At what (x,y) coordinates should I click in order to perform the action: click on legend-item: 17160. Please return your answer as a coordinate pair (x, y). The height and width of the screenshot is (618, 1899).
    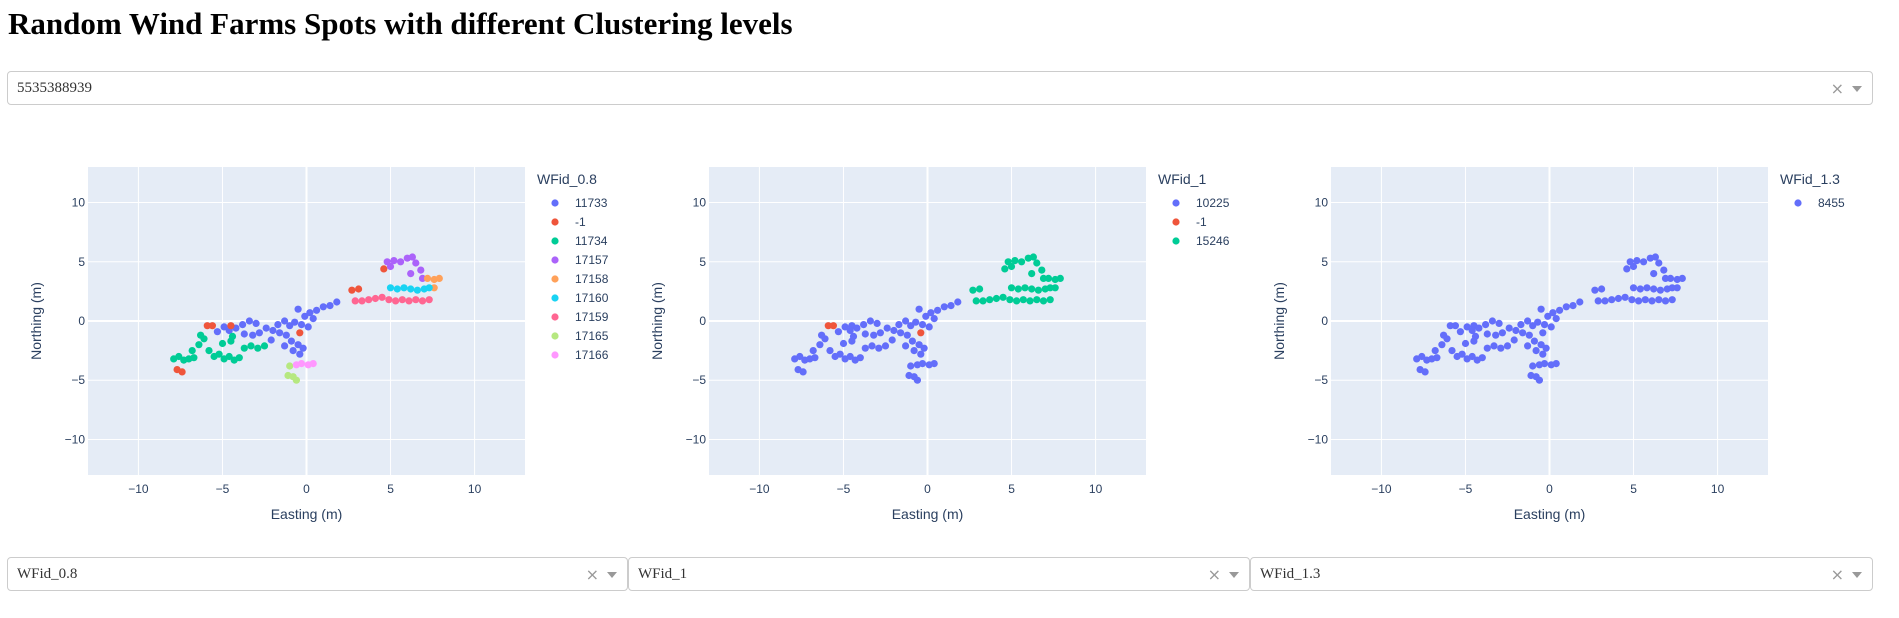
    Looking at the image, I should click on (592, 298).